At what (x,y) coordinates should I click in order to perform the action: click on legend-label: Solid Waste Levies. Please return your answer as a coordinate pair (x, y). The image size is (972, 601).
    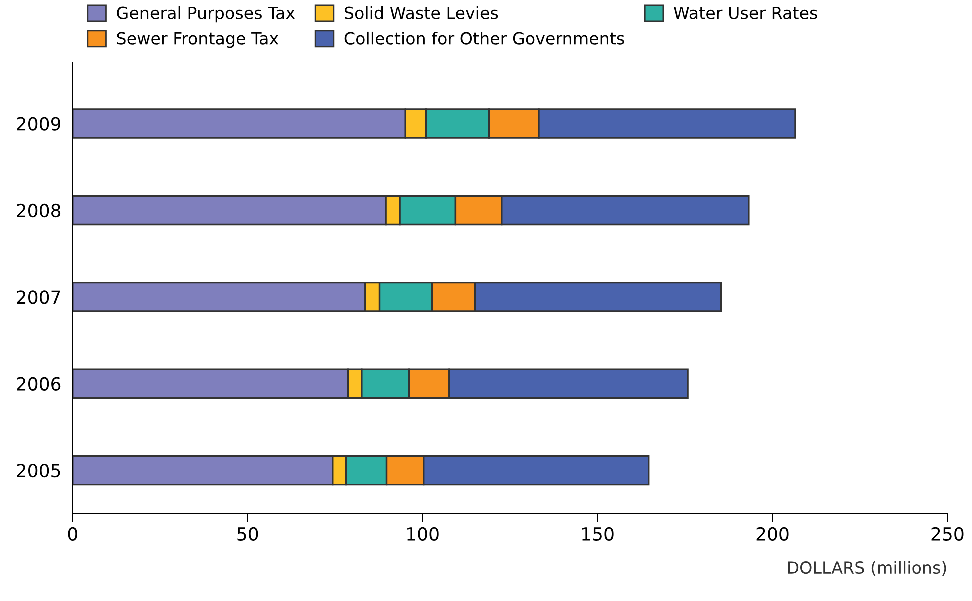
    Looking at the image, I should click on (421, 13).